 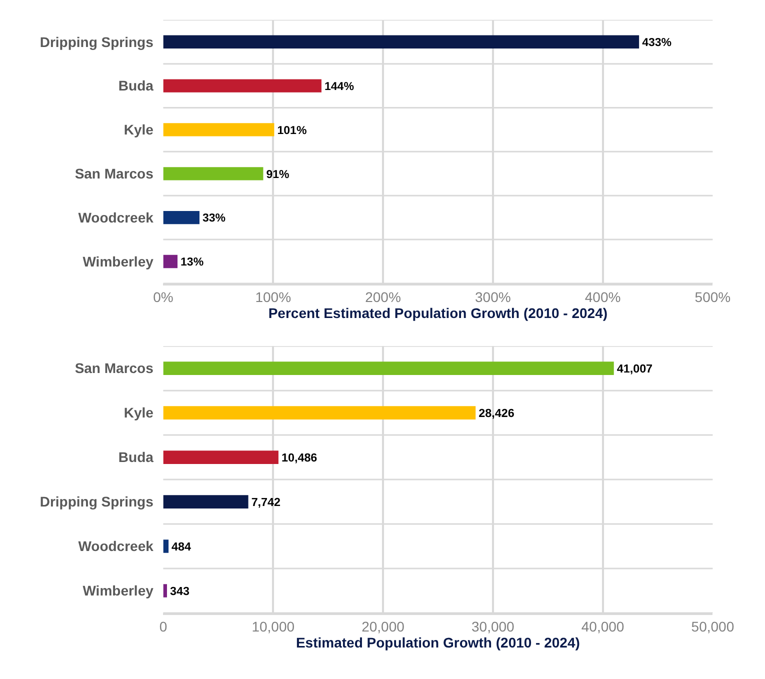 I want to click on x-tick-label: 0, so click(x=163, y=626).